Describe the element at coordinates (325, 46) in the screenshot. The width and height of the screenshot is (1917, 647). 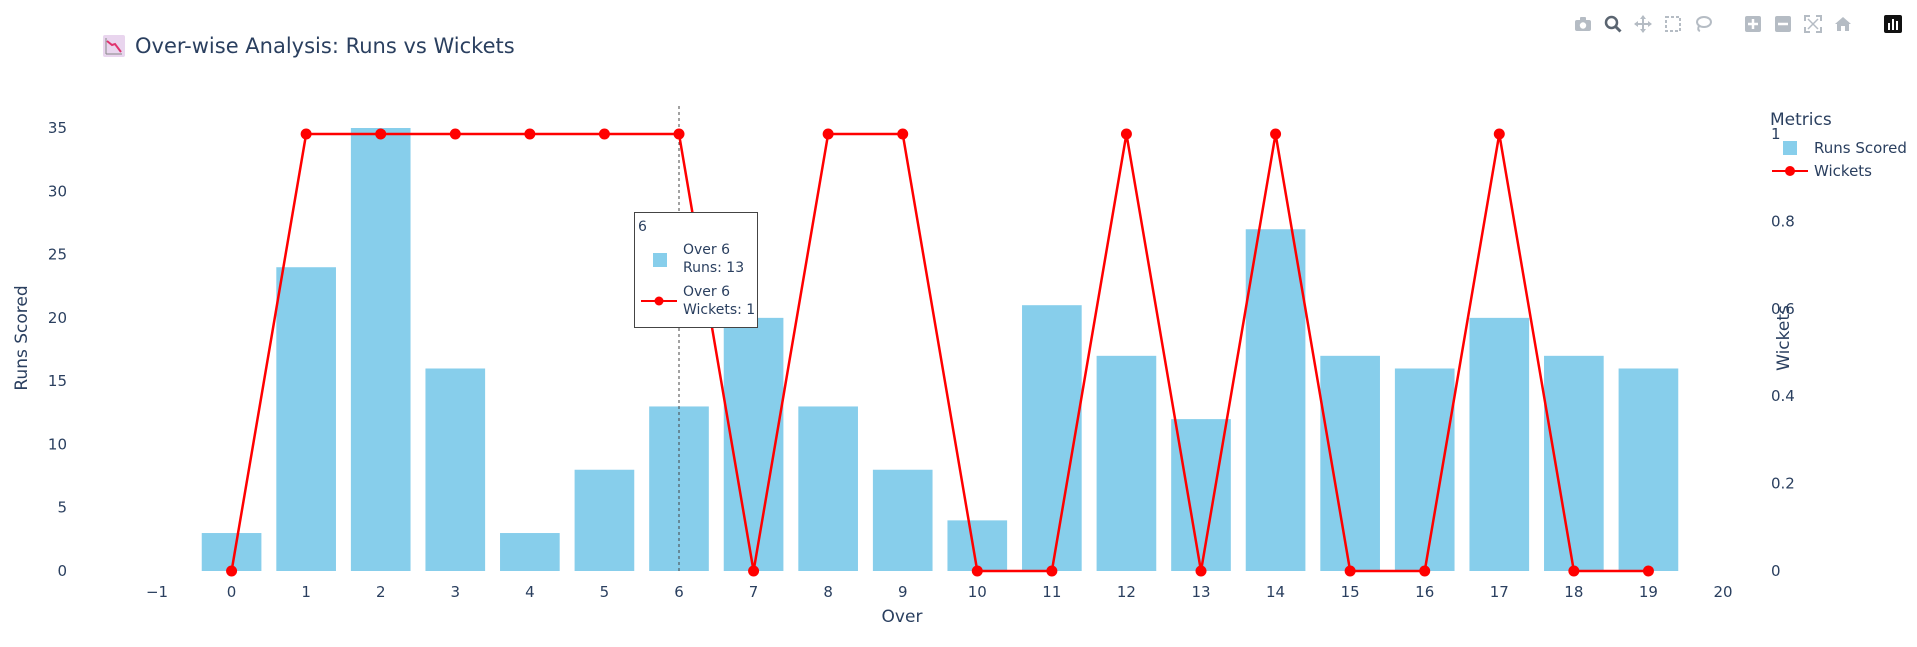
I see `chart-title: Over-wise Analysis: Runs vs Wickets` at that location.